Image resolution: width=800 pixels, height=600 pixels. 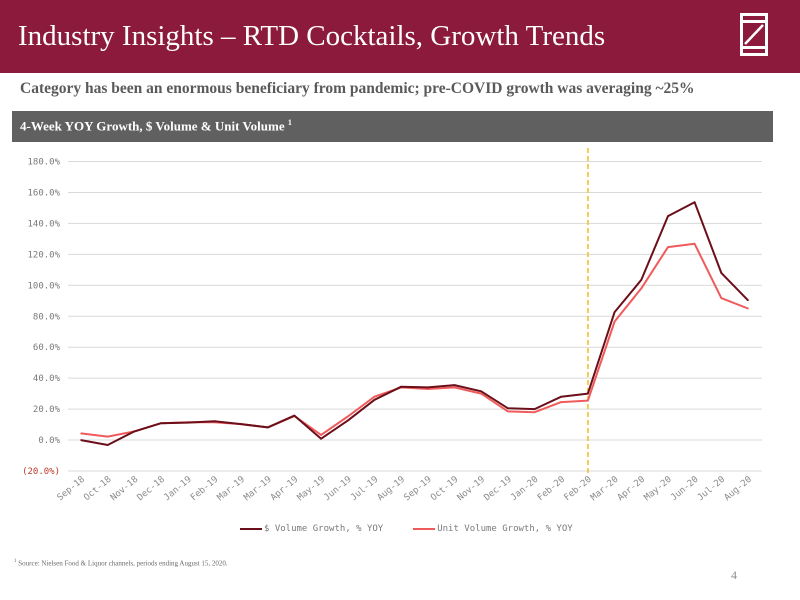 I want to click on x-tick-label: Jul-20, so click(x=711, y=489).